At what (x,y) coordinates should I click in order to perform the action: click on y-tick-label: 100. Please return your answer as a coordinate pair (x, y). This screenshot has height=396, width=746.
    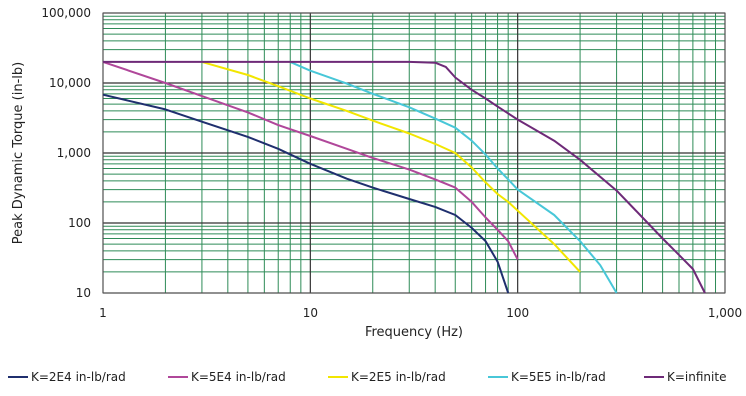
    Looking at the image, I should click on (79, 223).